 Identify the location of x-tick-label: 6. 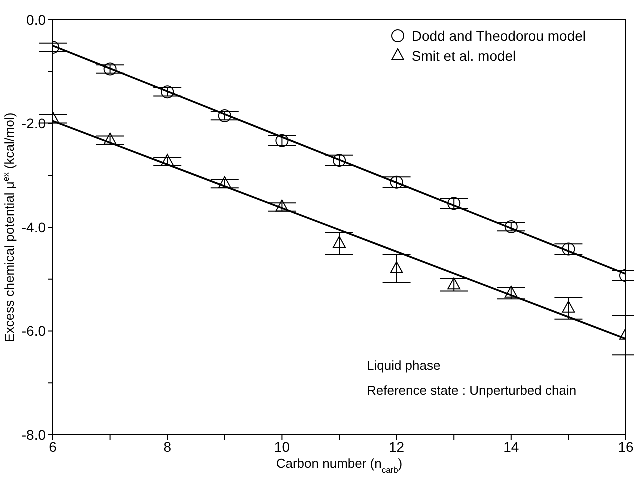
(53, 446).